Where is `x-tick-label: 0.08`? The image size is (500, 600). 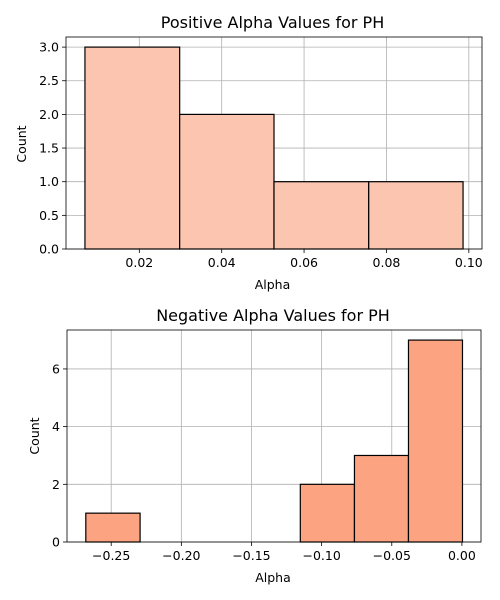 x-tick-label: 0.08 is located at coordinates (387, 262).